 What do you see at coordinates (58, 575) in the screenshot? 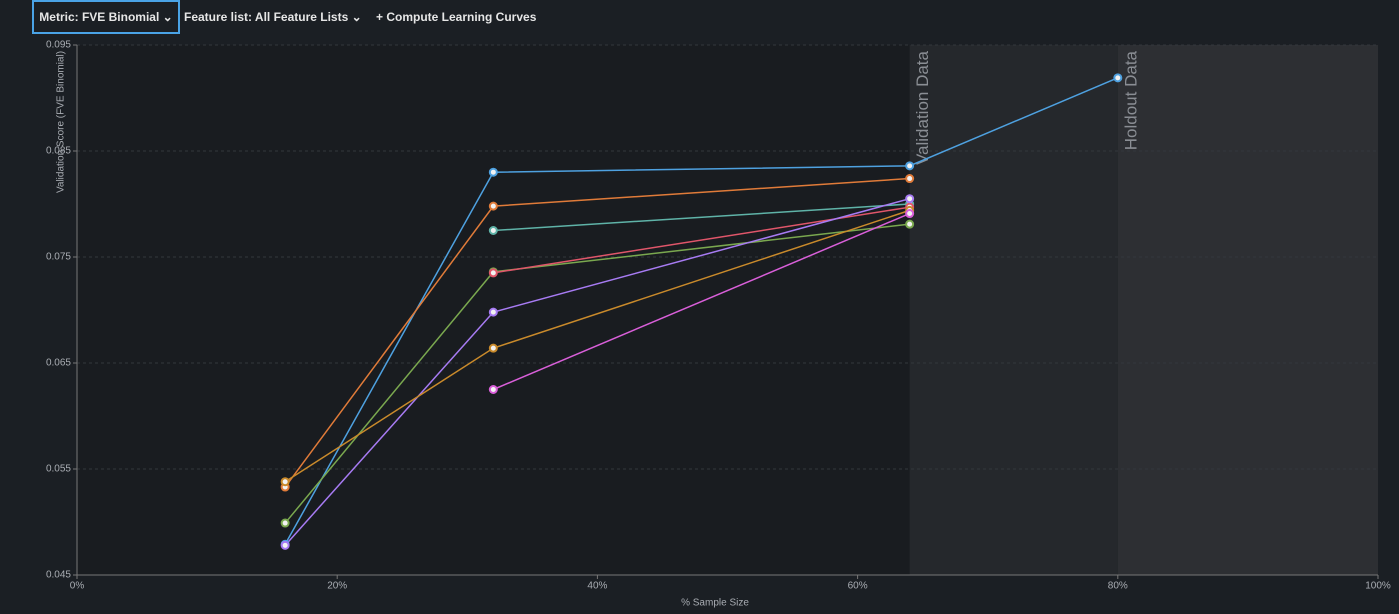
I see `y-tick-label: 0.045` at bounding box center [58, 575].